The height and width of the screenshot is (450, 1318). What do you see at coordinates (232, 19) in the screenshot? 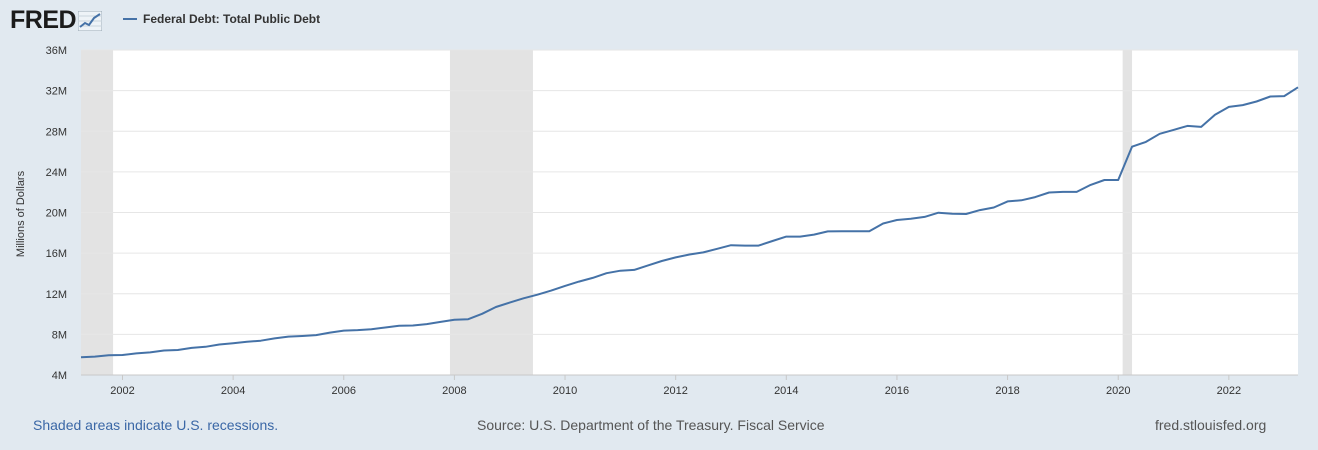
I see `legend-series-label: Federal Debt: Total Public Debt` at bounding box center [232, 19].